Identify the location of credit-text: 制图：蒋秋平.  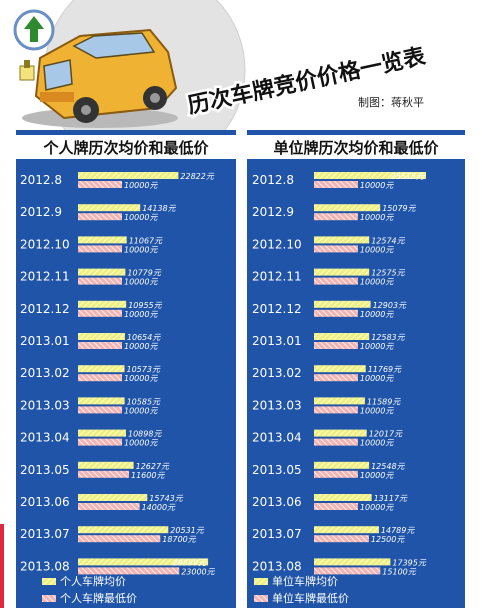
(391, 102).